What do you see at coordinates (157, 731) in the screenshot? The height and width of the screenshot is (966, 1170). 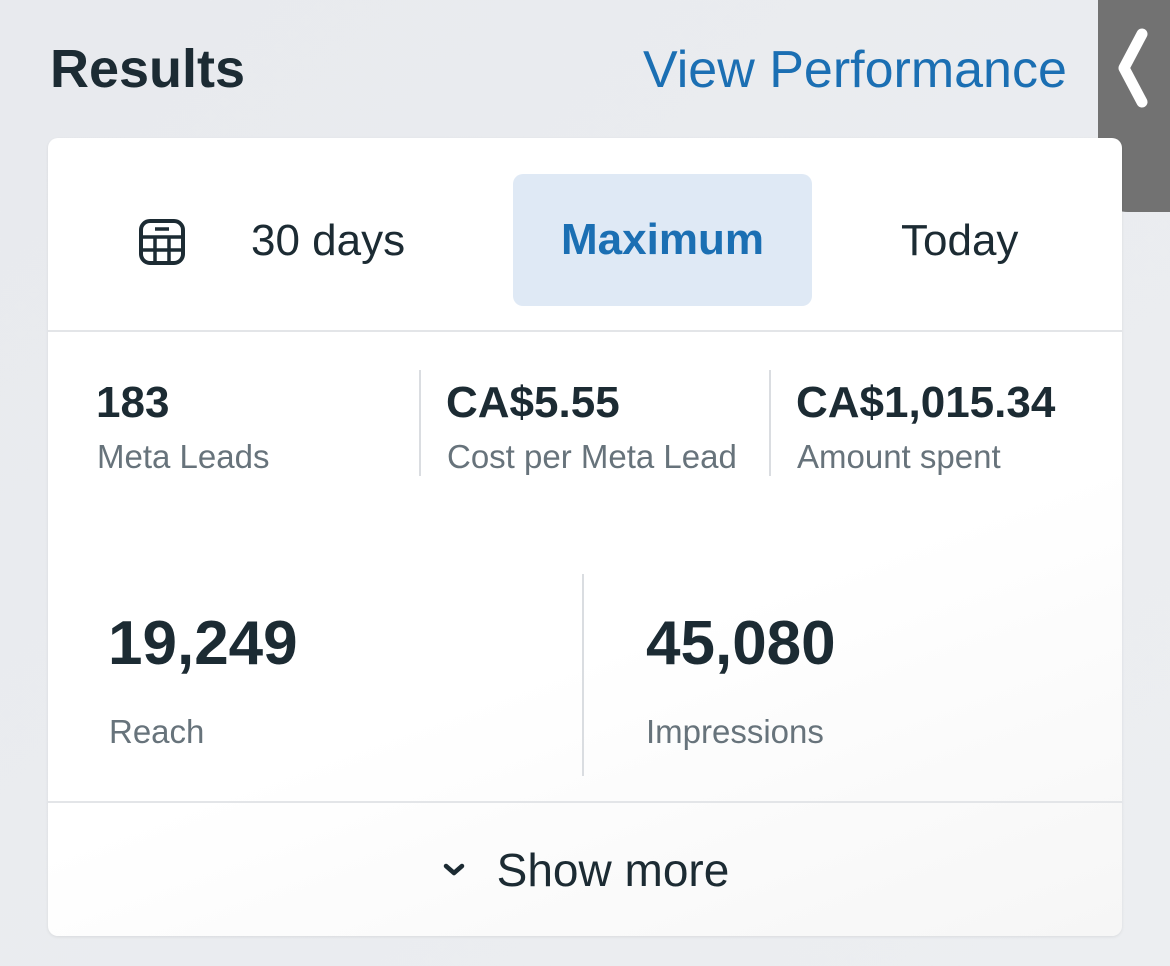 I see `reach-label: Reach` at bounding box center [157, 731].